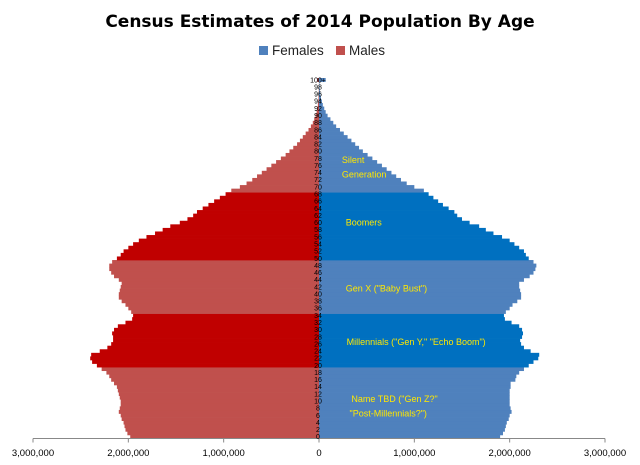  Describe the element at coordinates (318, 80) in the screenshot. I see `age-label-50: 100+` at that location.